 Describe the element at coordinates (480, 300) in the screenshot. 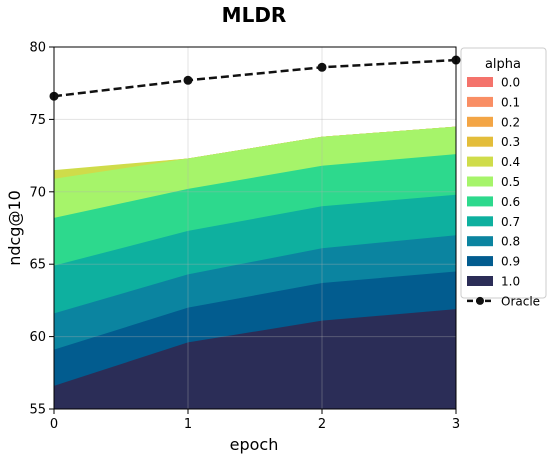

I see `legend-oracle-marker` at that location.